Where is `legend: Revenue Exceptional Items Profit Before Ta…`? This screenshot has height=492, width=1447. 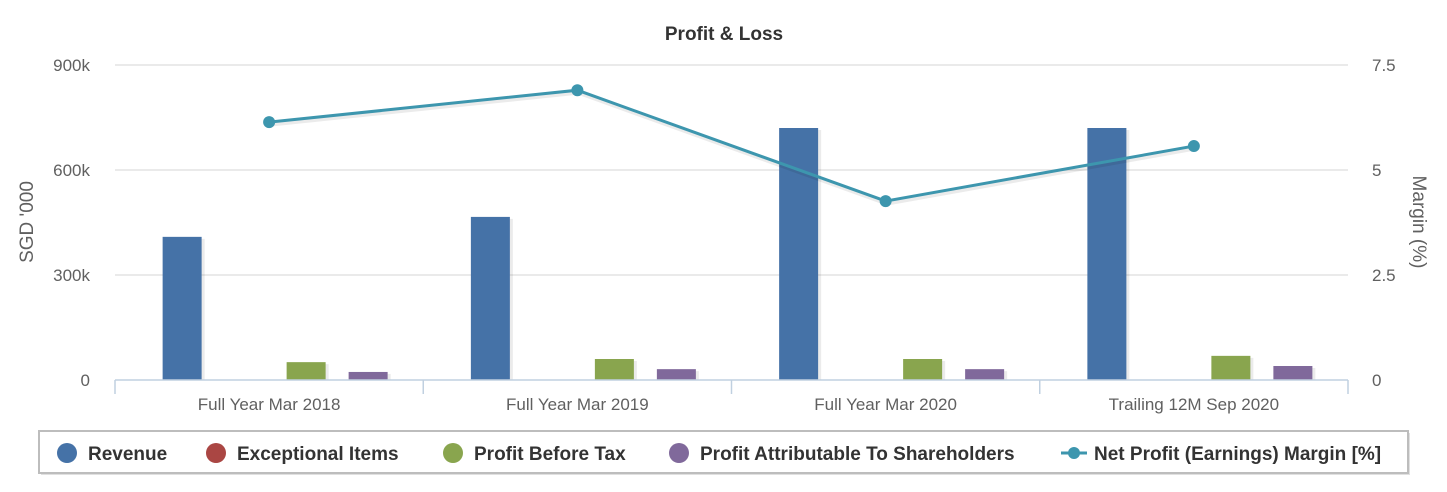 legend: Revenue Exceptional Items Profit Before Ta… is located at coordinates (724, 452).